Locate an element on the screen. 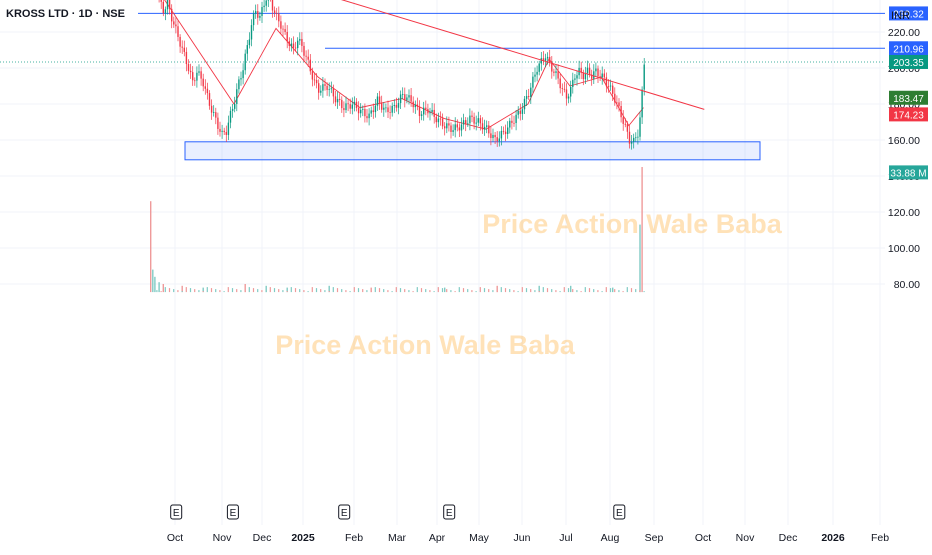  y-tick-label: 80.00 is located at coordinates (907, 285).